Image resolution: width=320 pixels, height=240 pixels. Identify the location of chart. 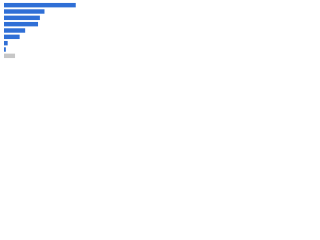
(40, 30).